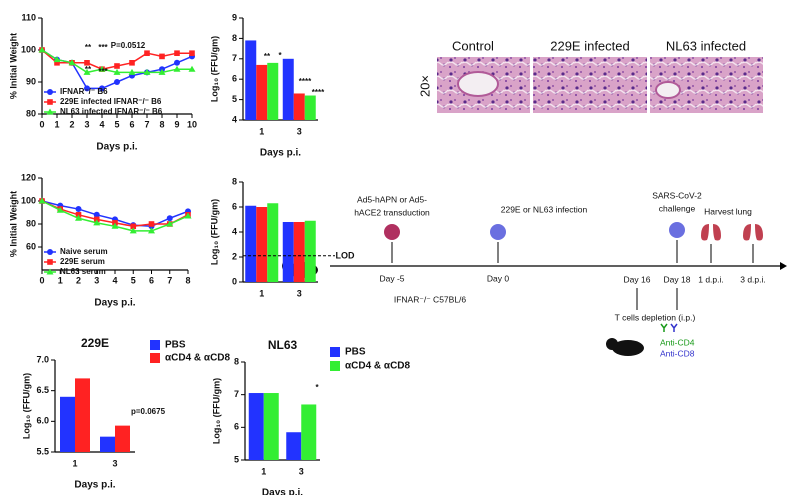  I want to click on y-tick-label: 5.5, so click(42, 451).